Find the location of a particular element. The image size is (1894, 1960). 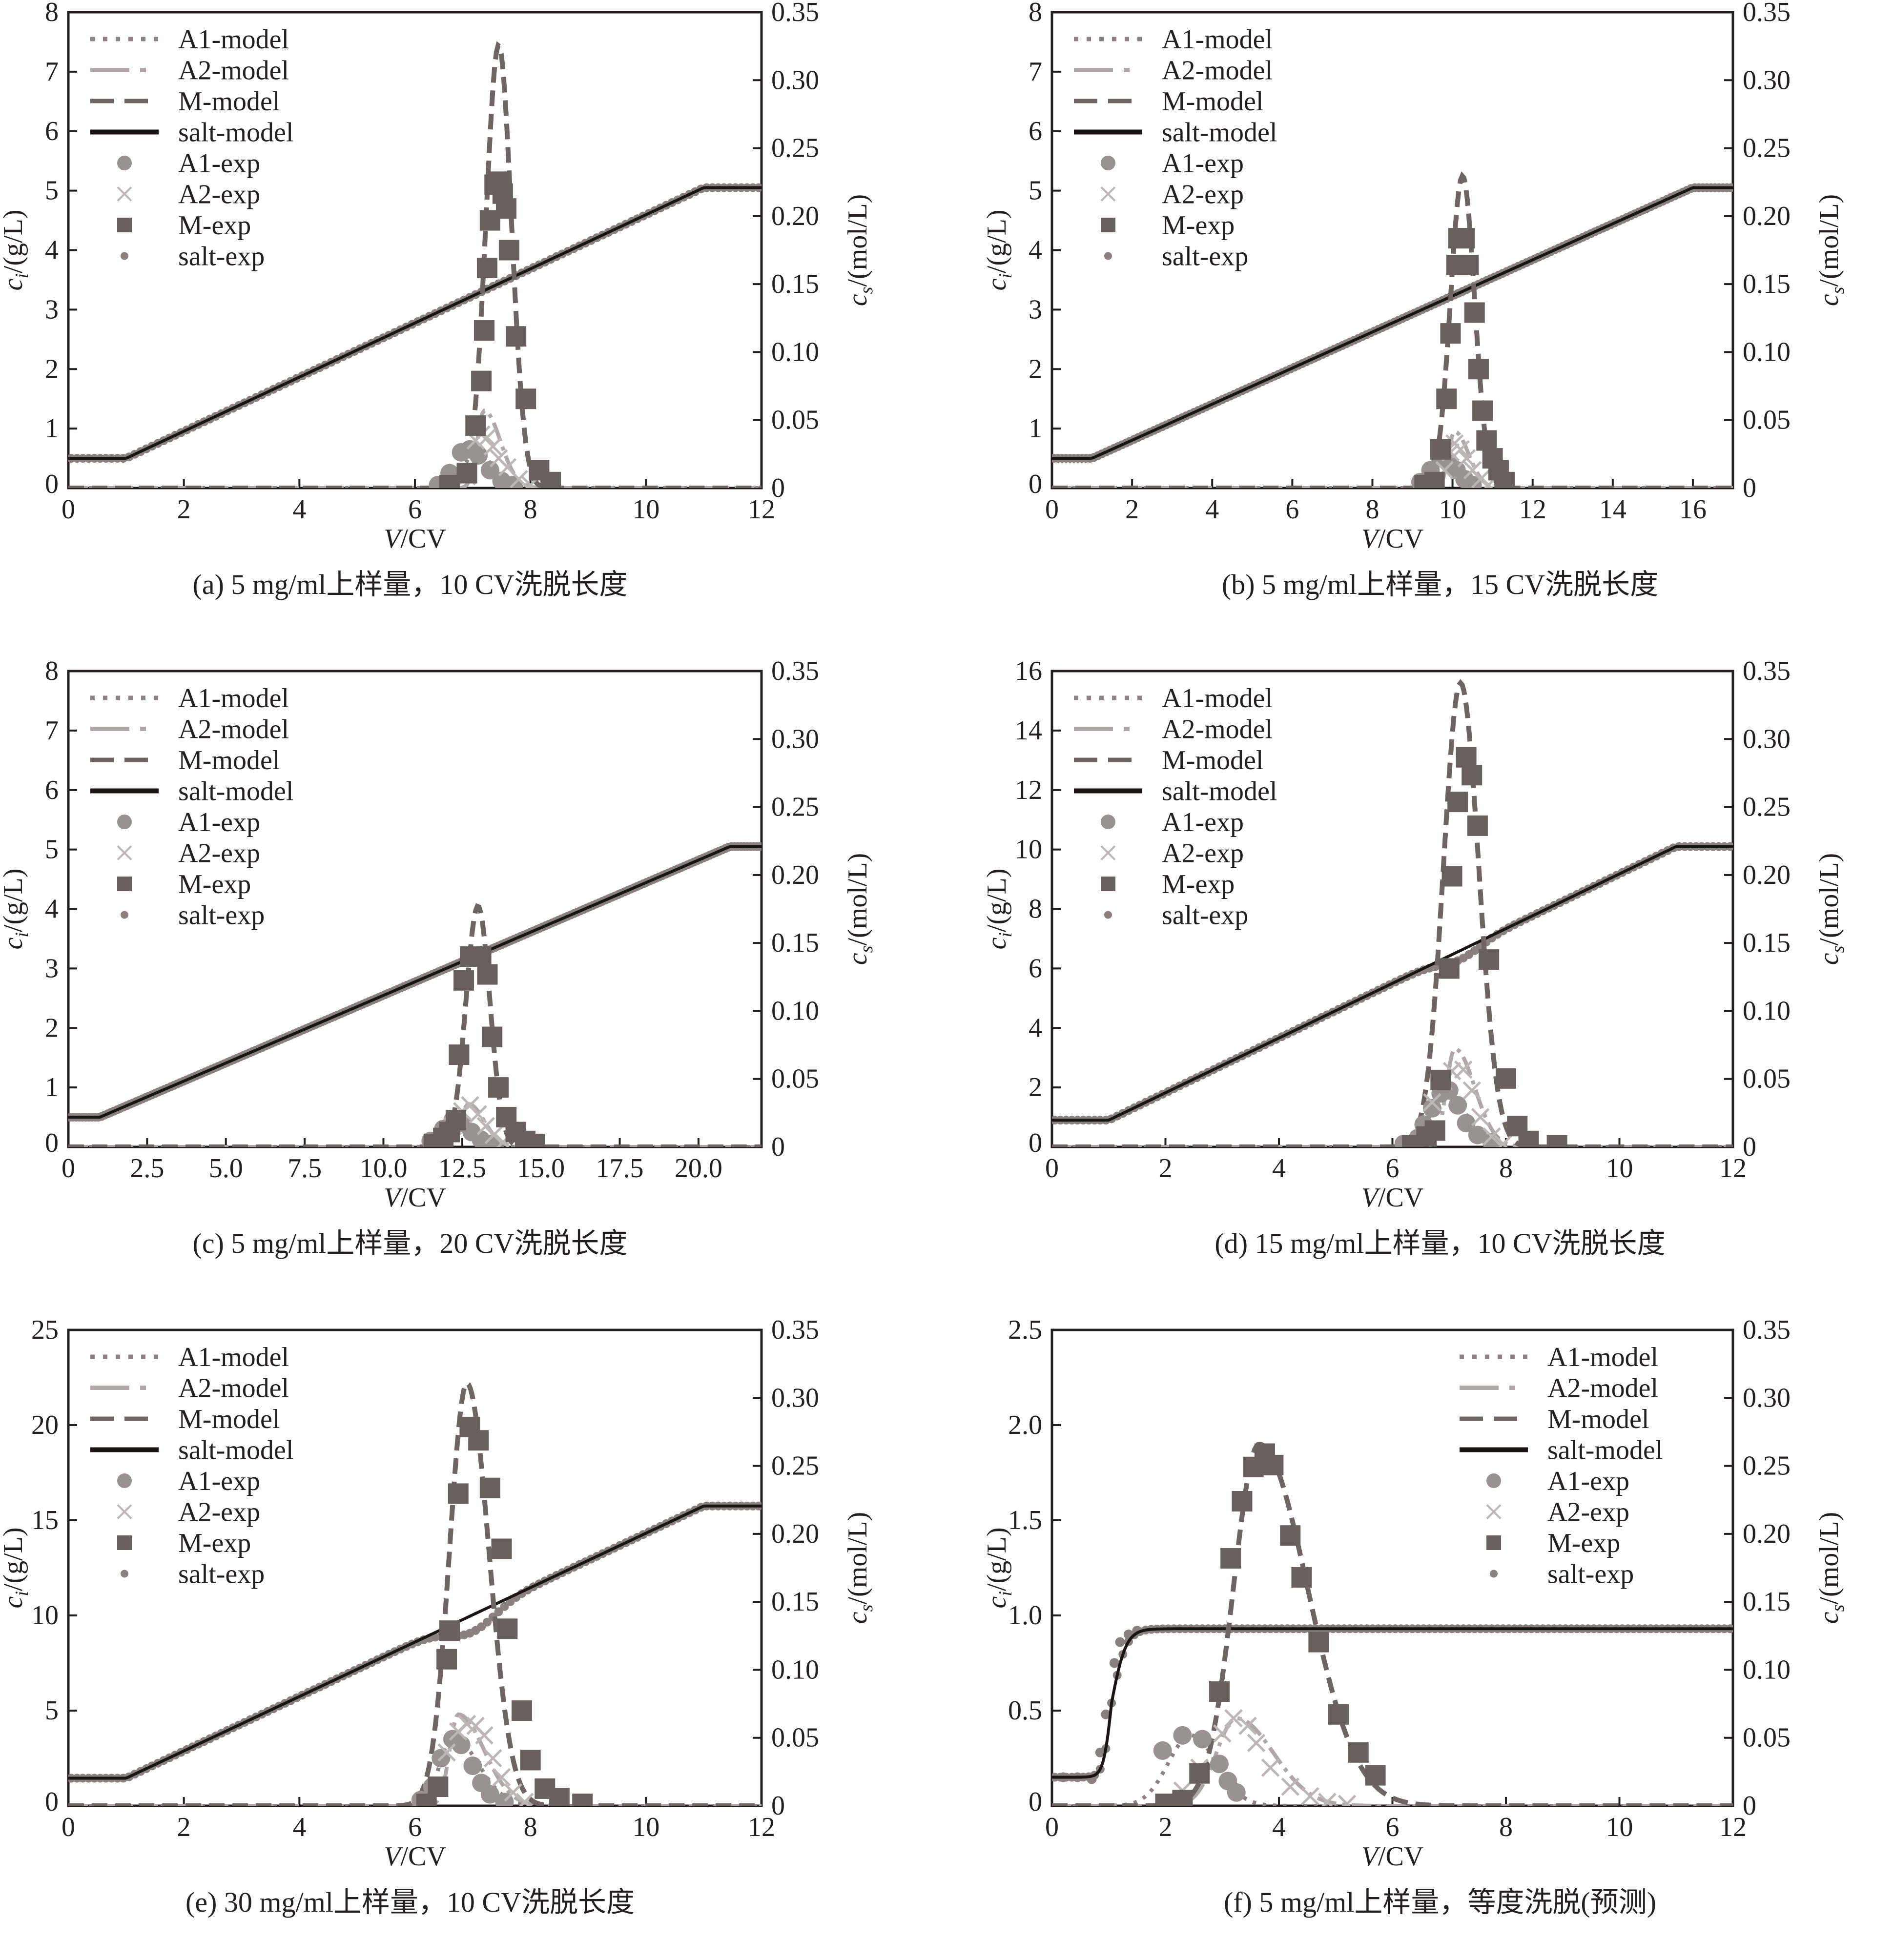

a1-exp-point is located at coordinates (1431, 1109).